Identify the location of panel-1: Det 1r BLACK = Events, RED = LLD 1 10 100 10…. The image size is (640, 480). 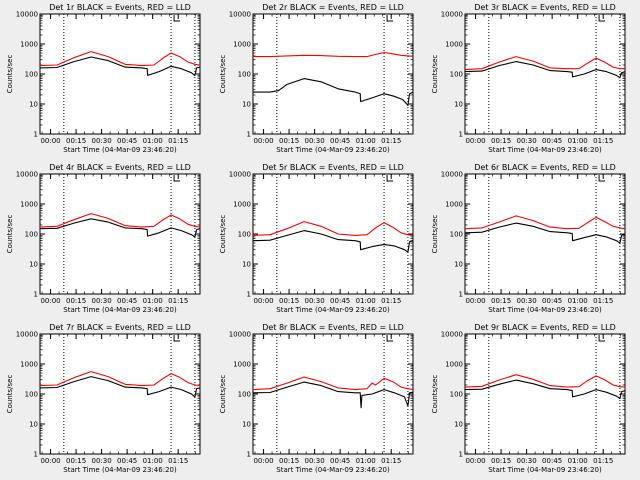
(103, 78).